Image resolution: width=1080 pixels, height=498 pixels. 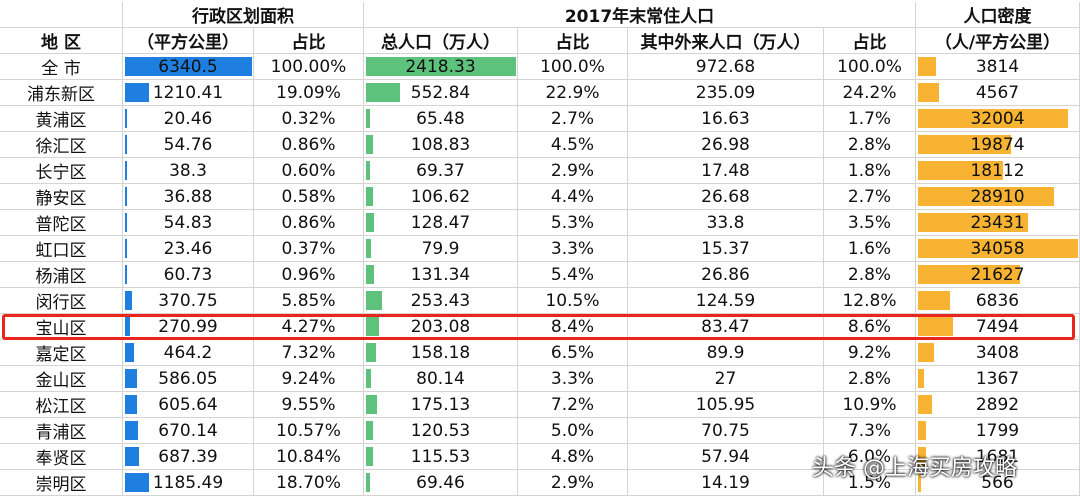 I want to click on watermark: 头条 @上海买房攻略, so click(x=914, y=468).